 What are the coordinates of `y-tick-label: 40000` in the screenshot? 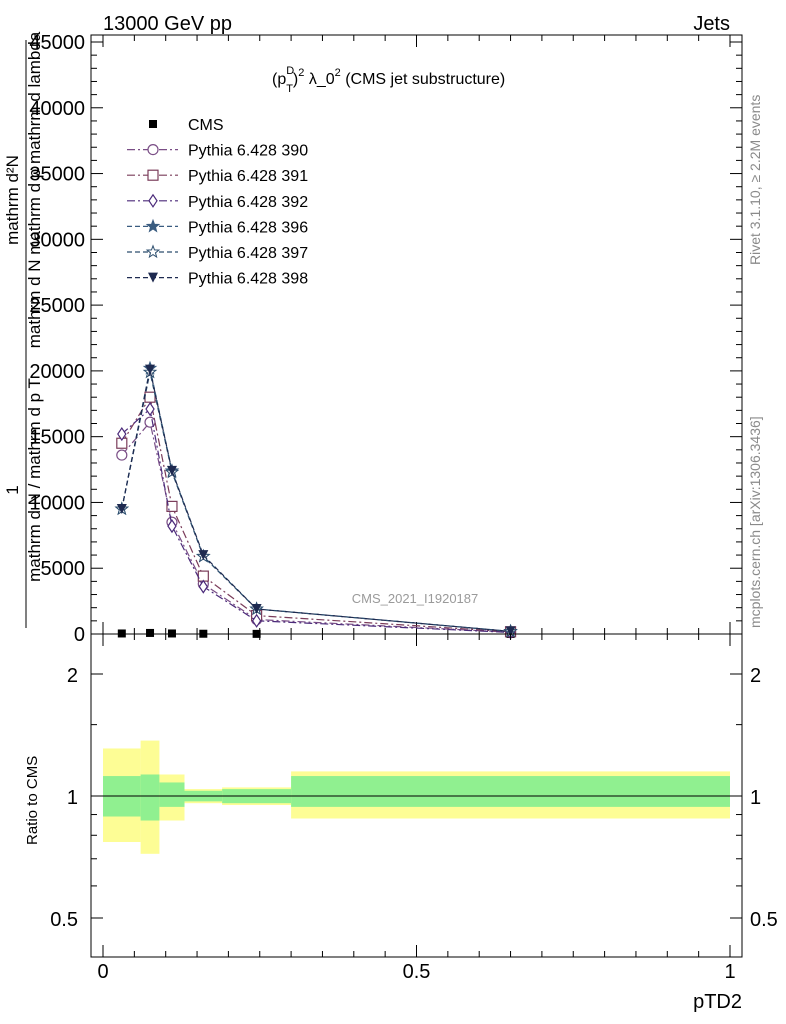 It's located at (57, 109).